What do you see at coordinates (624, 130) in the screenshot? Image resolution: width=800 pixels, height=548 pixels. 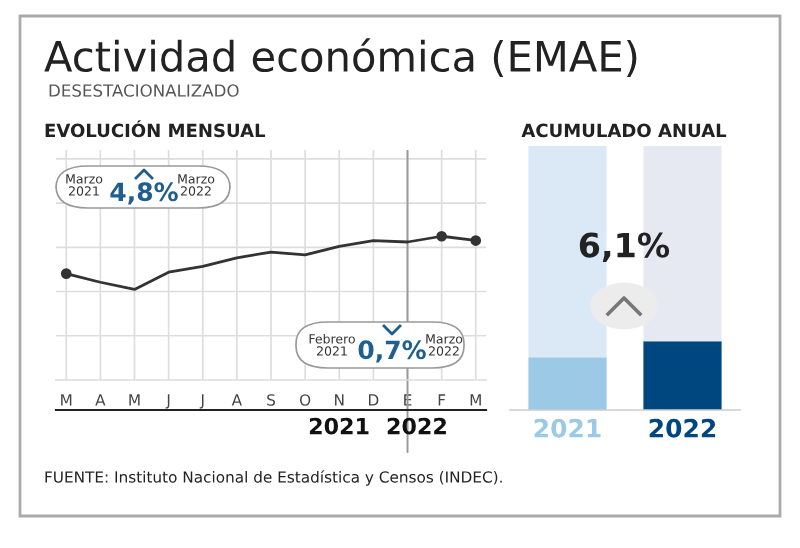 I see `chart-title: ACUMULADO ANUAL` at bounding box center [624, 130].